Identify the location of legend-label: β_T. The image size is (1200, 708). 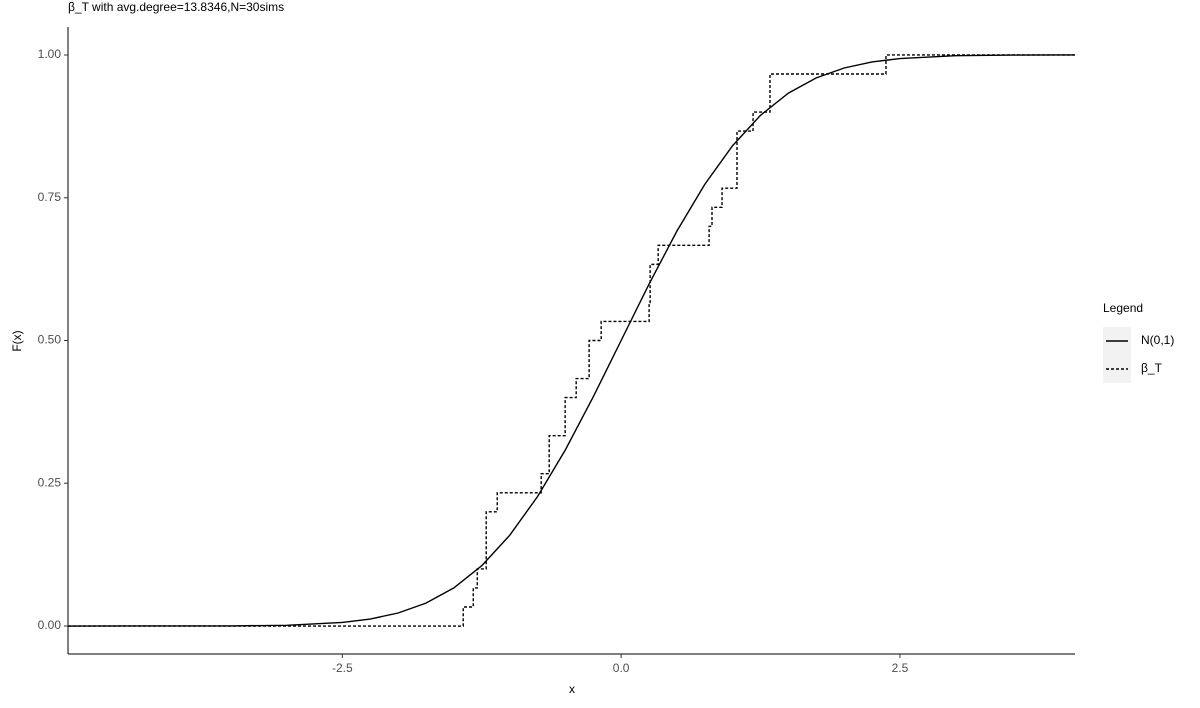
(1152, 368).